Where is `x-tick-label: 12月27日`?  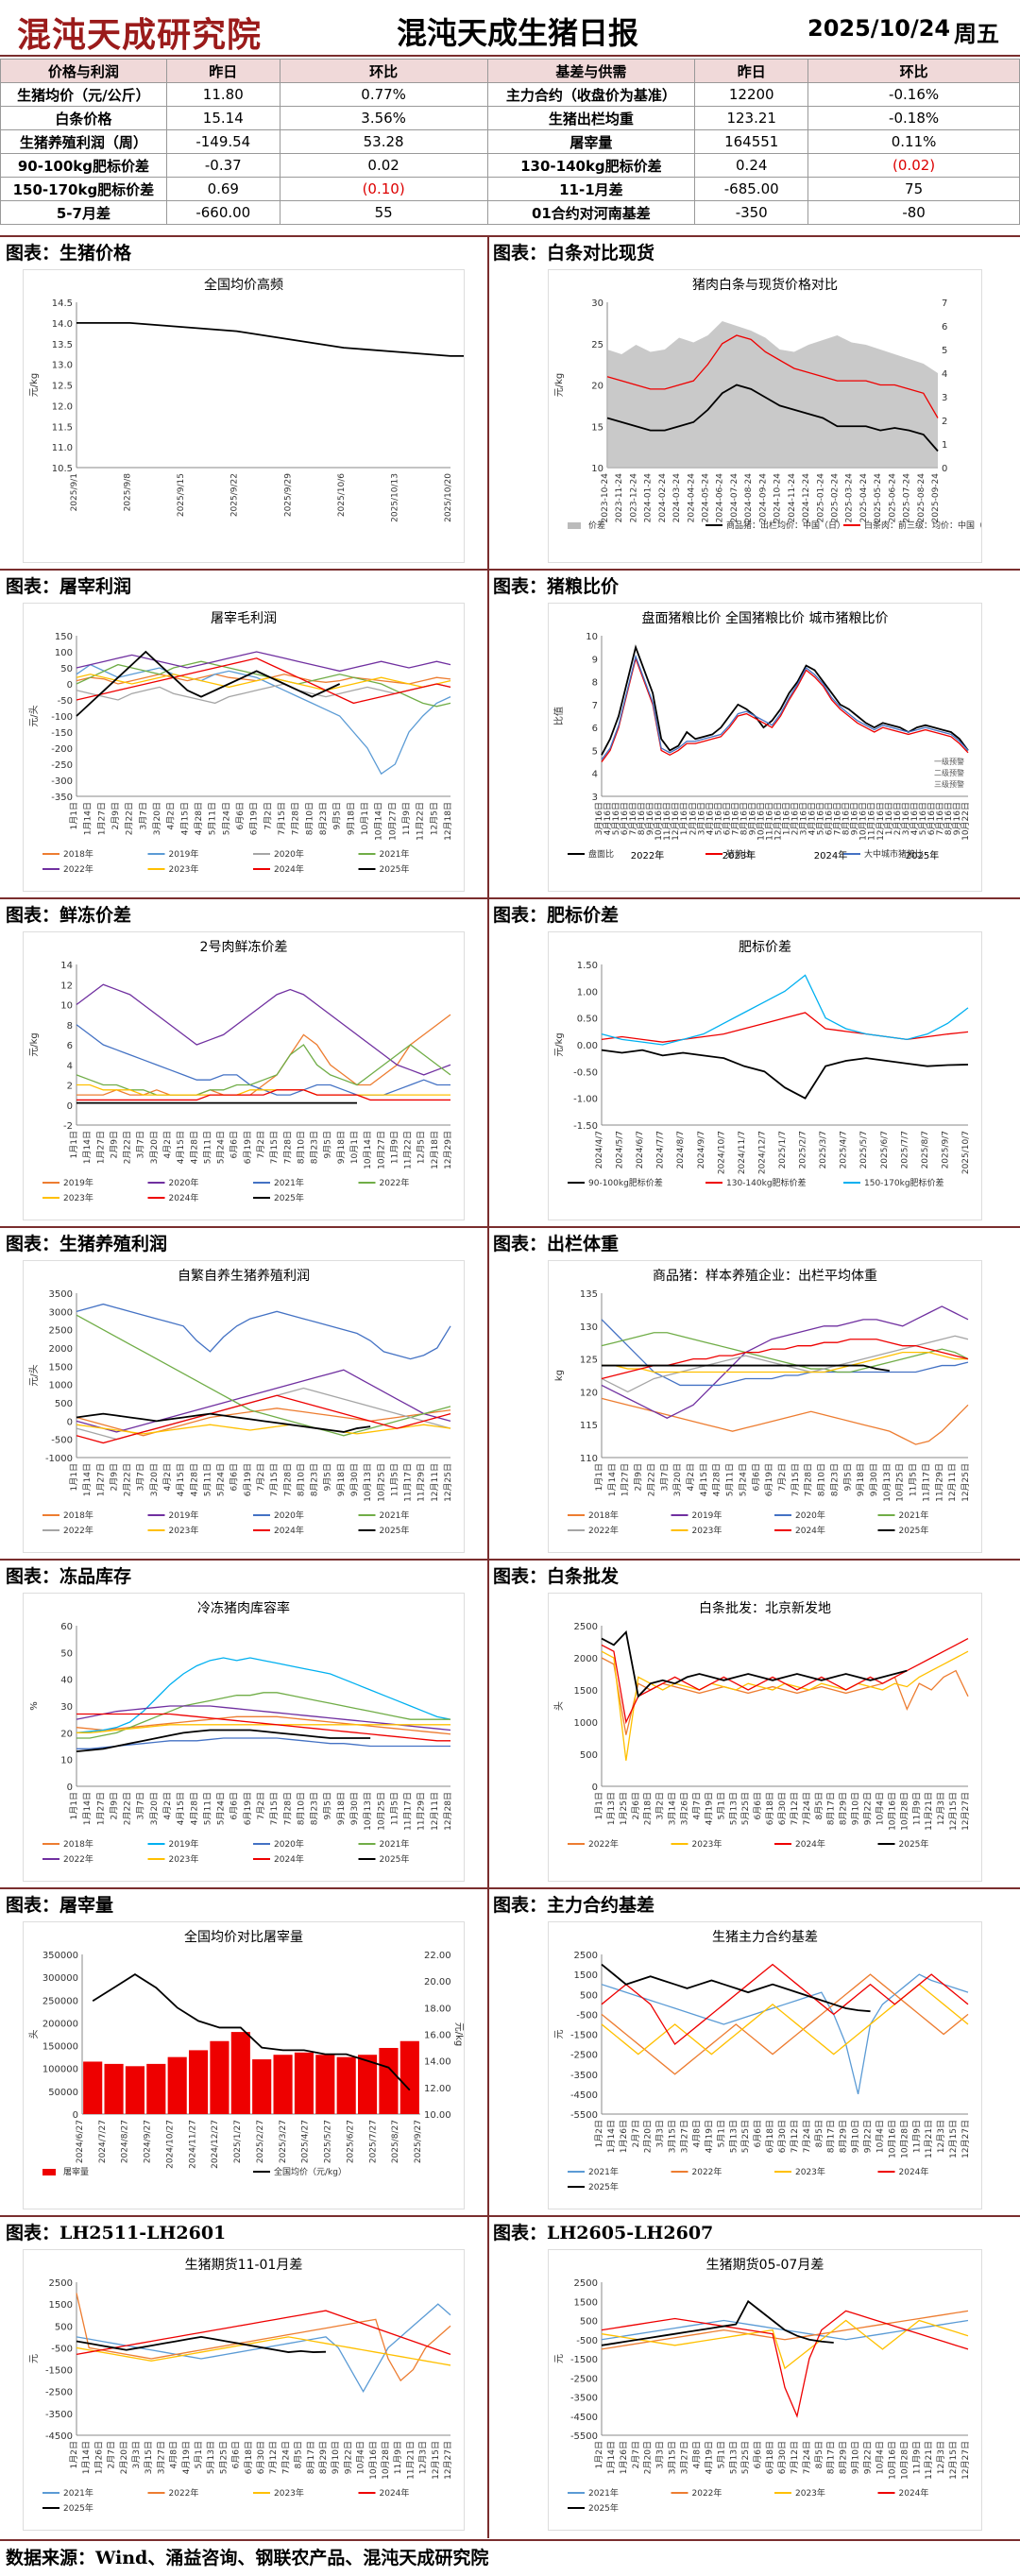
x-tick-label: 12月27日 is located at coordinates (965, 1812).